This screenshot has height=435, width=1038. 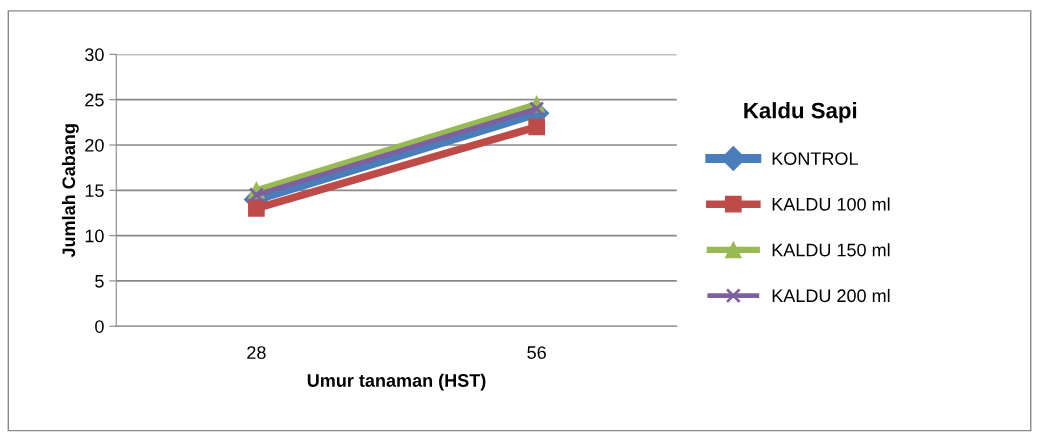 I want to click on y-tick-label: 25, so click(x=94, y=100).